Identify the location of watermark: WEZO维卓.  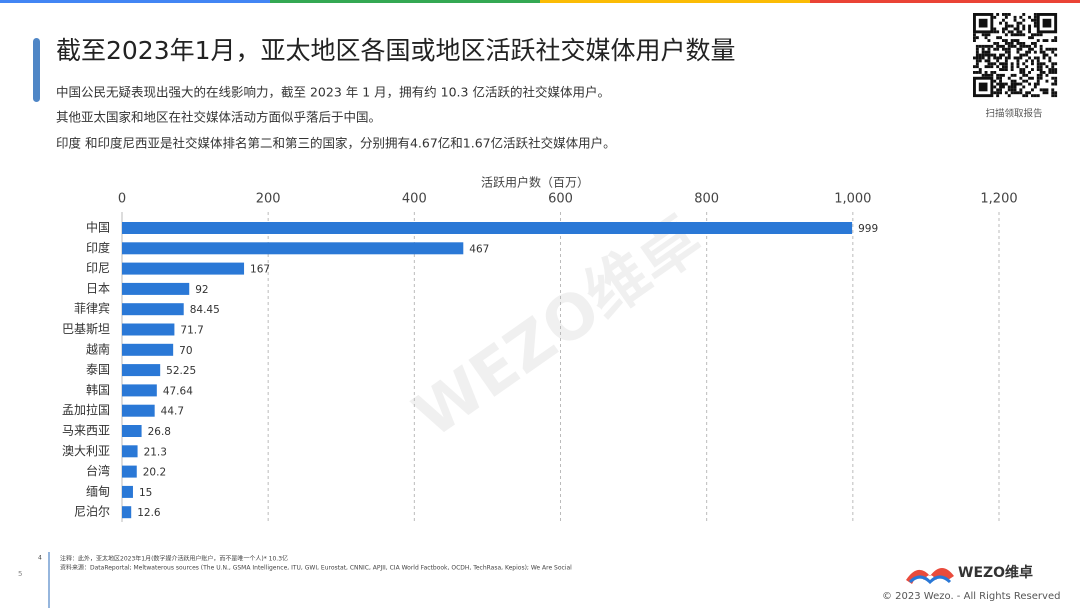
(557, 326).